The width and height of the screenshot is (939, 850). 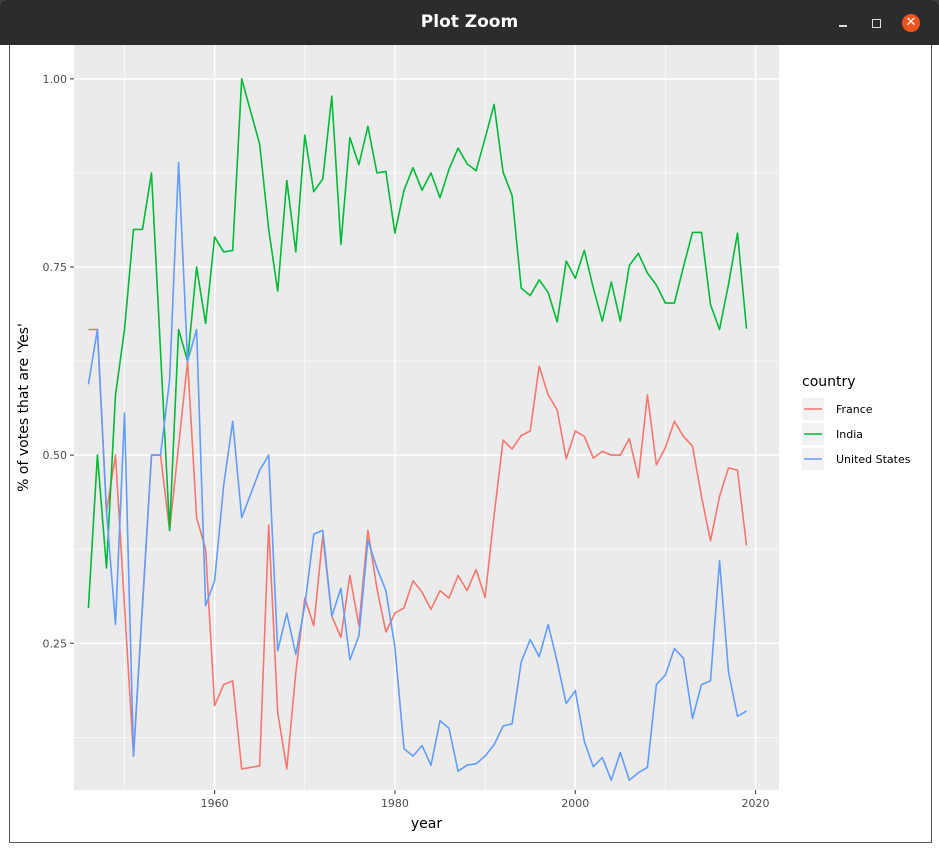 I want to click on window-title: Plot Zoom, so click(x=469, y=22).